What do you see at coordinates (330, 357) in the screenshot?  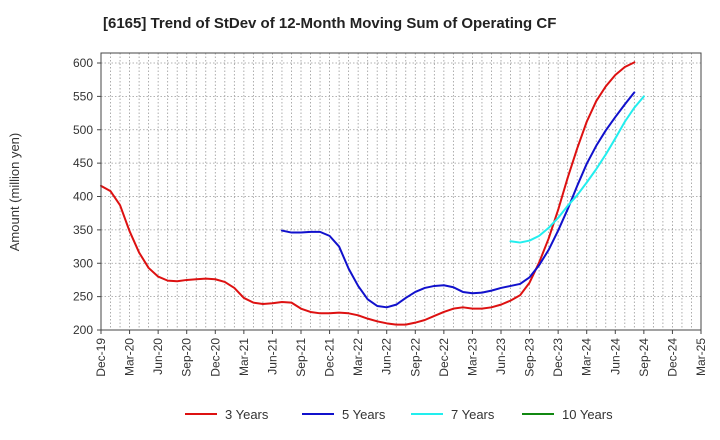 I see `x-tick-label: Dec-21` at bounding box center [330, 357].